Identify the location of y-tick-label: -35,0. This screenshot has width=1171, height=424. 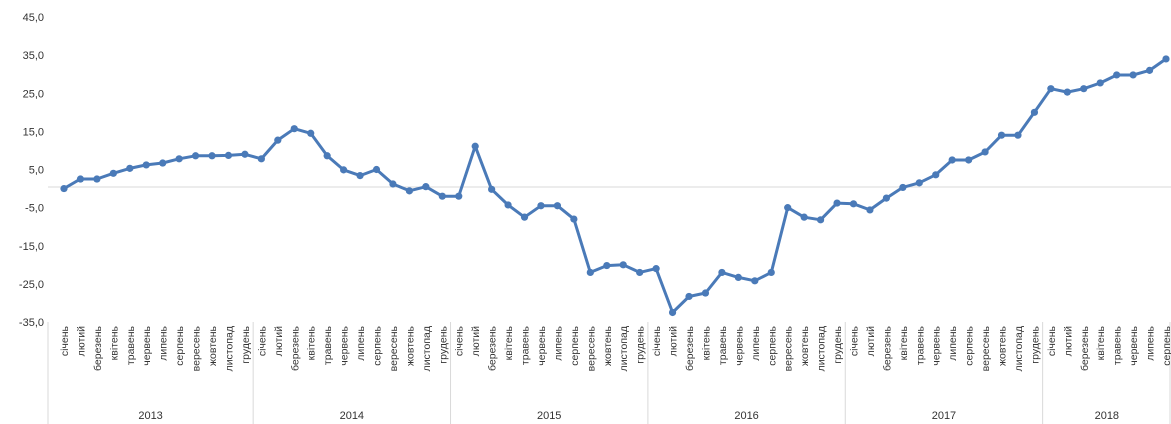
(31, 323).